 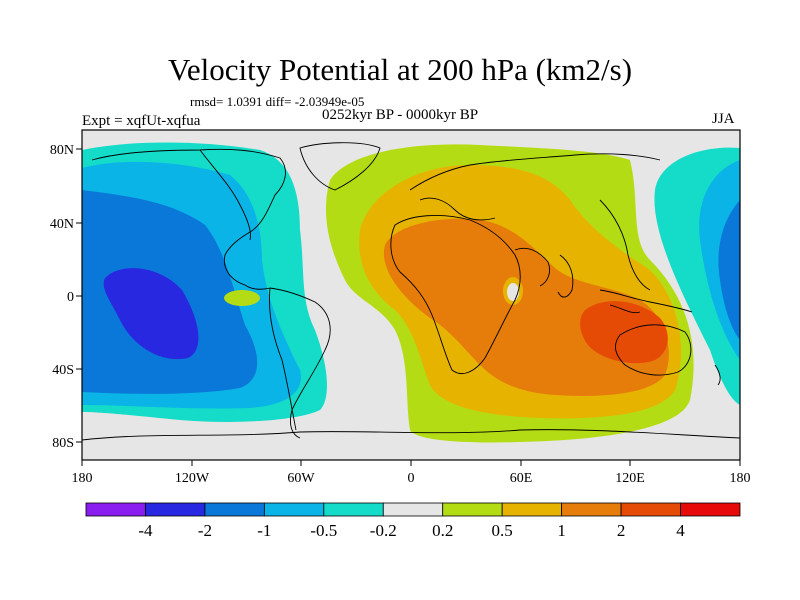 I want to click on contour-pos-small, so click(x=242, y=298).